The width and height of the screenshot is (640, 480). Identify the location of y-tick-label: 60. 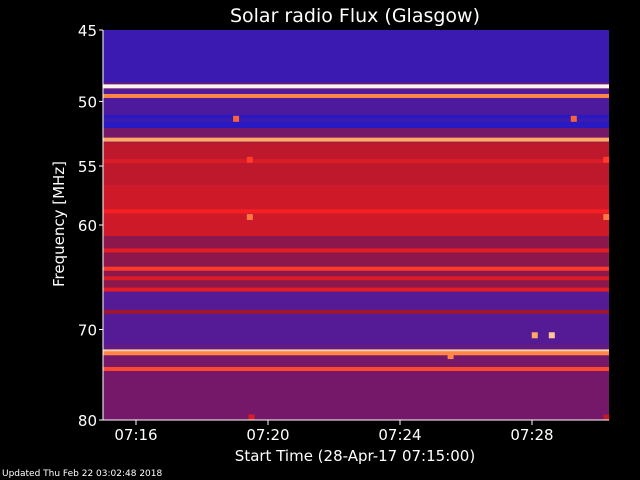
(87, 226).